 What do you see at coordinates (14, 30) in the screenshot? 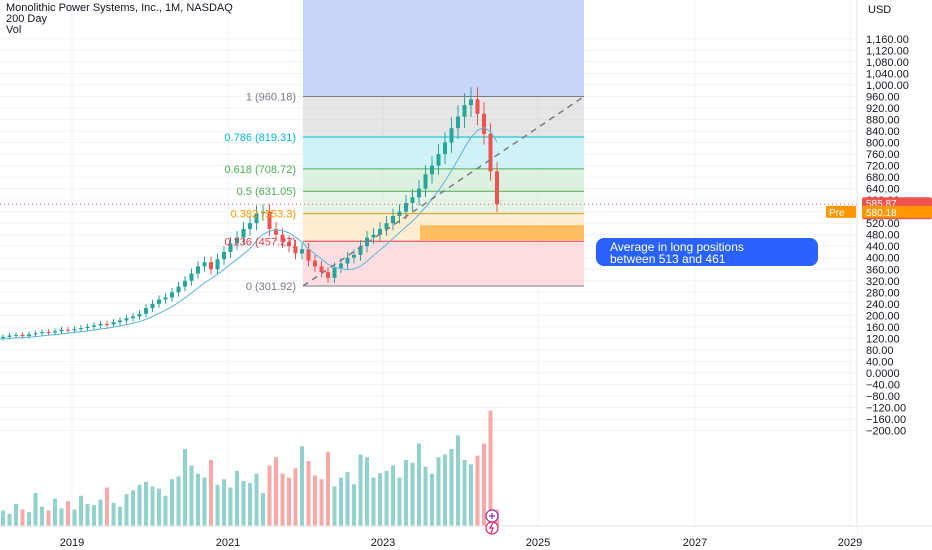
I see `volume-indicator-label: Vol` at bounding box center [14, 30].